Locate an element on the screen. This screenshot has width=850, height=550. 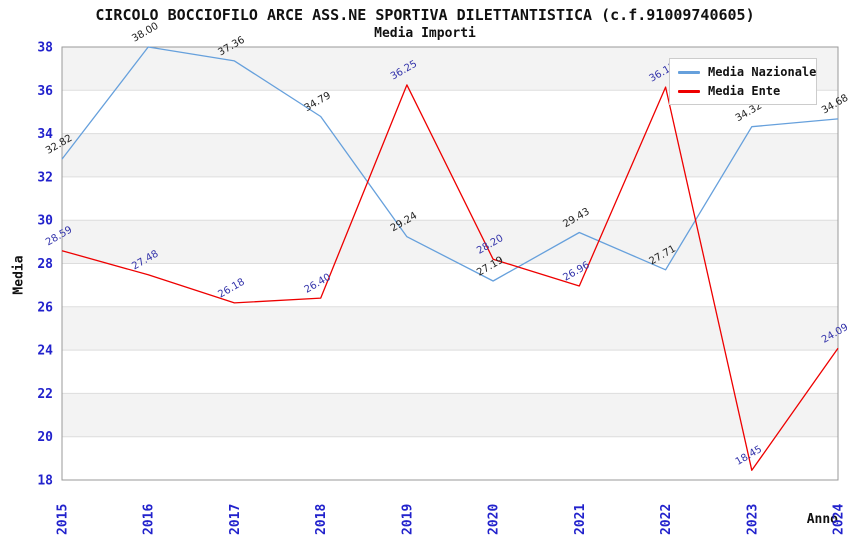
point-label: 34.79 is located at coordinates (318, 102).